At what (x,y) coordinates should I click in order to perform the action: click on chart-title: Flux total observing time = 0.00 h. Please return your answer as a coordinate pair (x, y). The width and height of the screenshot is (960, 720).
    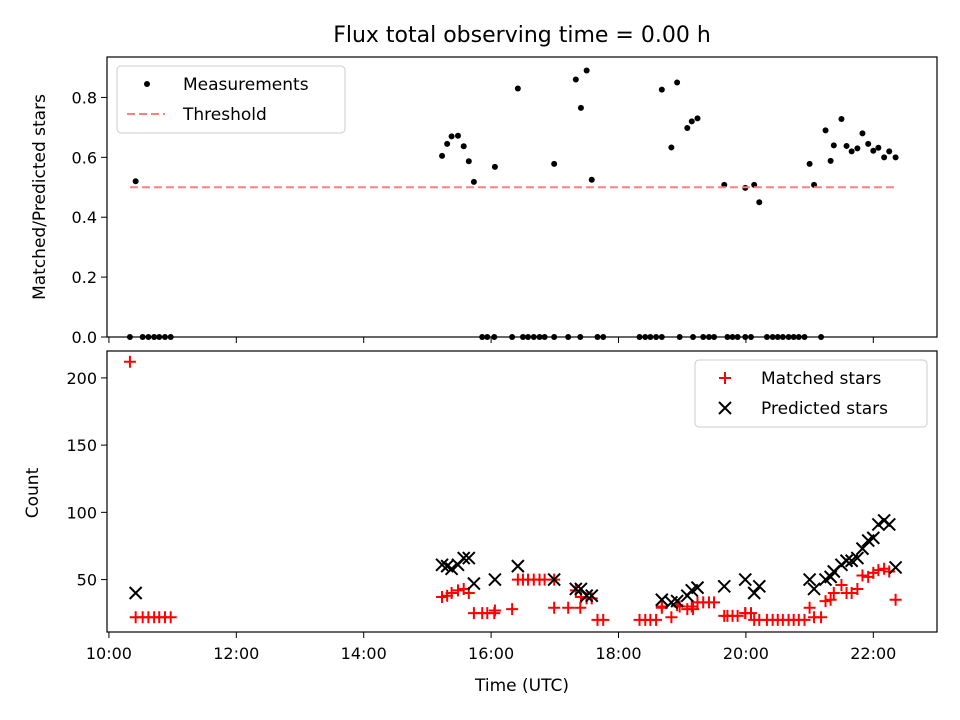
    Looking at the image, I should click on (522, 35).